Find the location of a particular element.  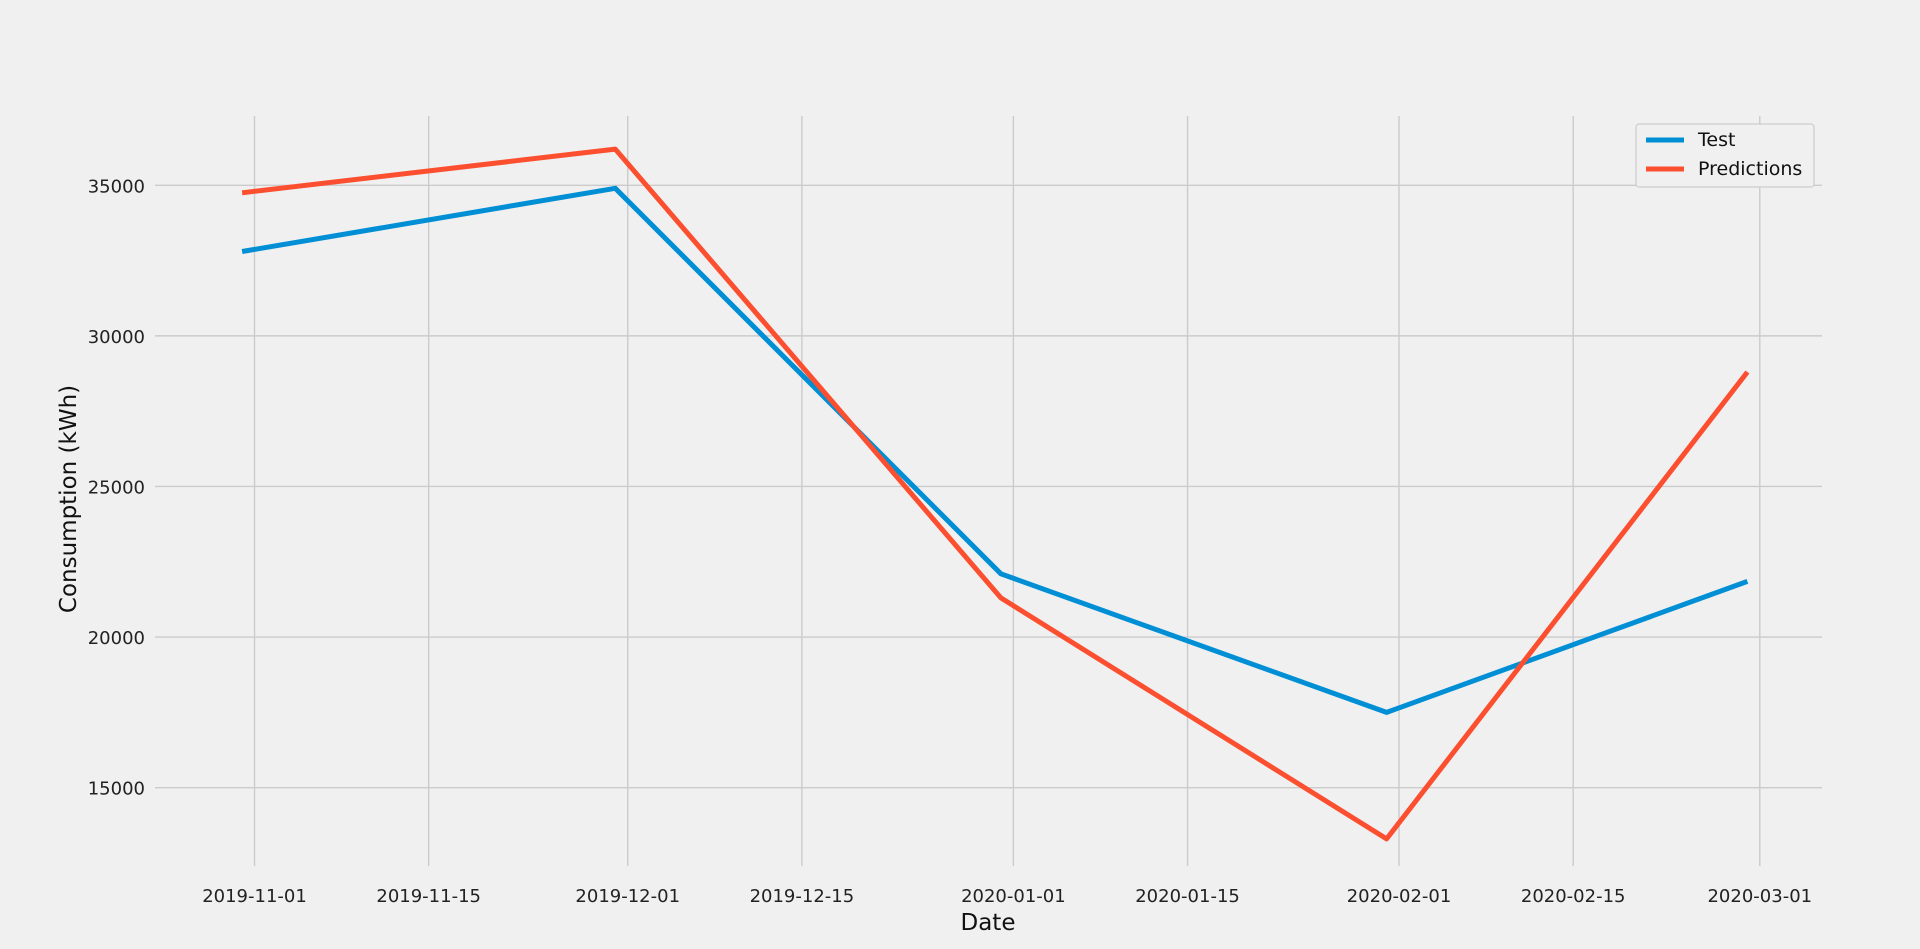

x-axis-label: Date is located at coordinates (988, 923).